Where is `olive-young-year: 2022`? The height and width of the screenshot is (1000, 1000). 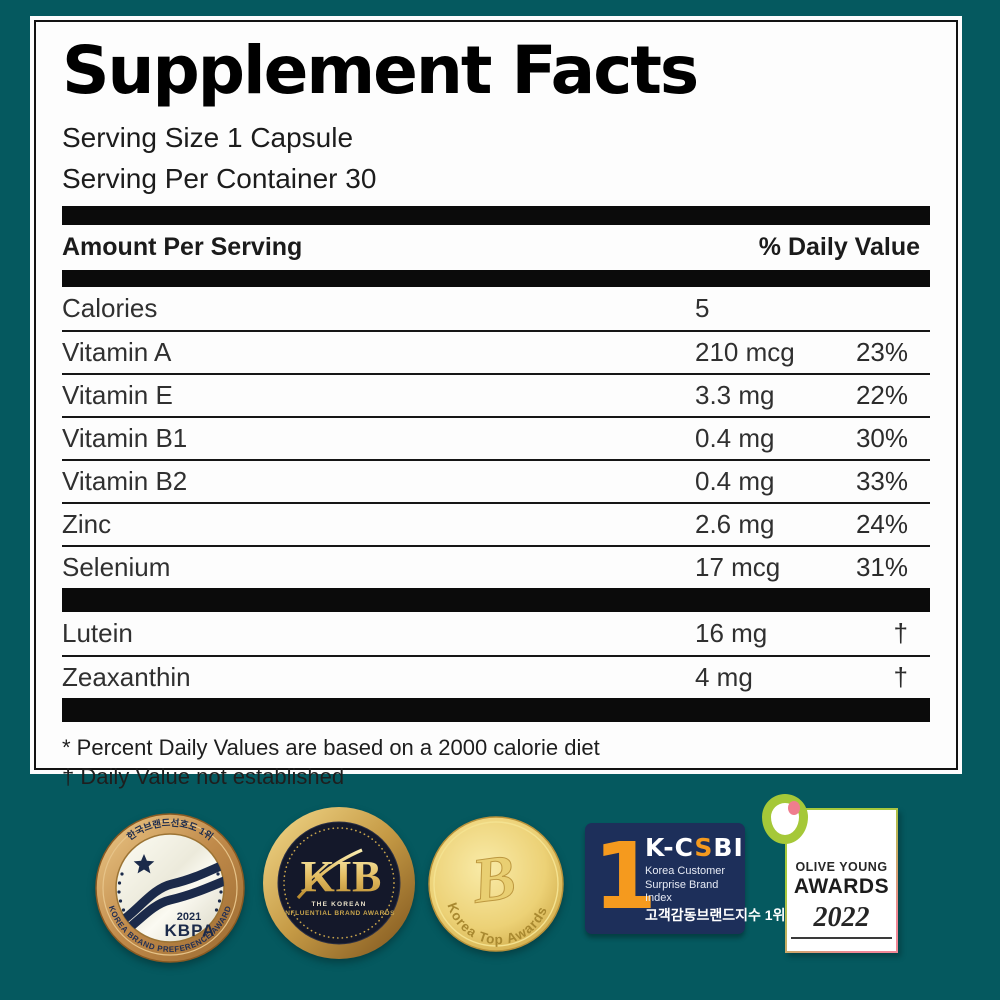
olive-young-year: 2022 is located at coordinates (841, 920).